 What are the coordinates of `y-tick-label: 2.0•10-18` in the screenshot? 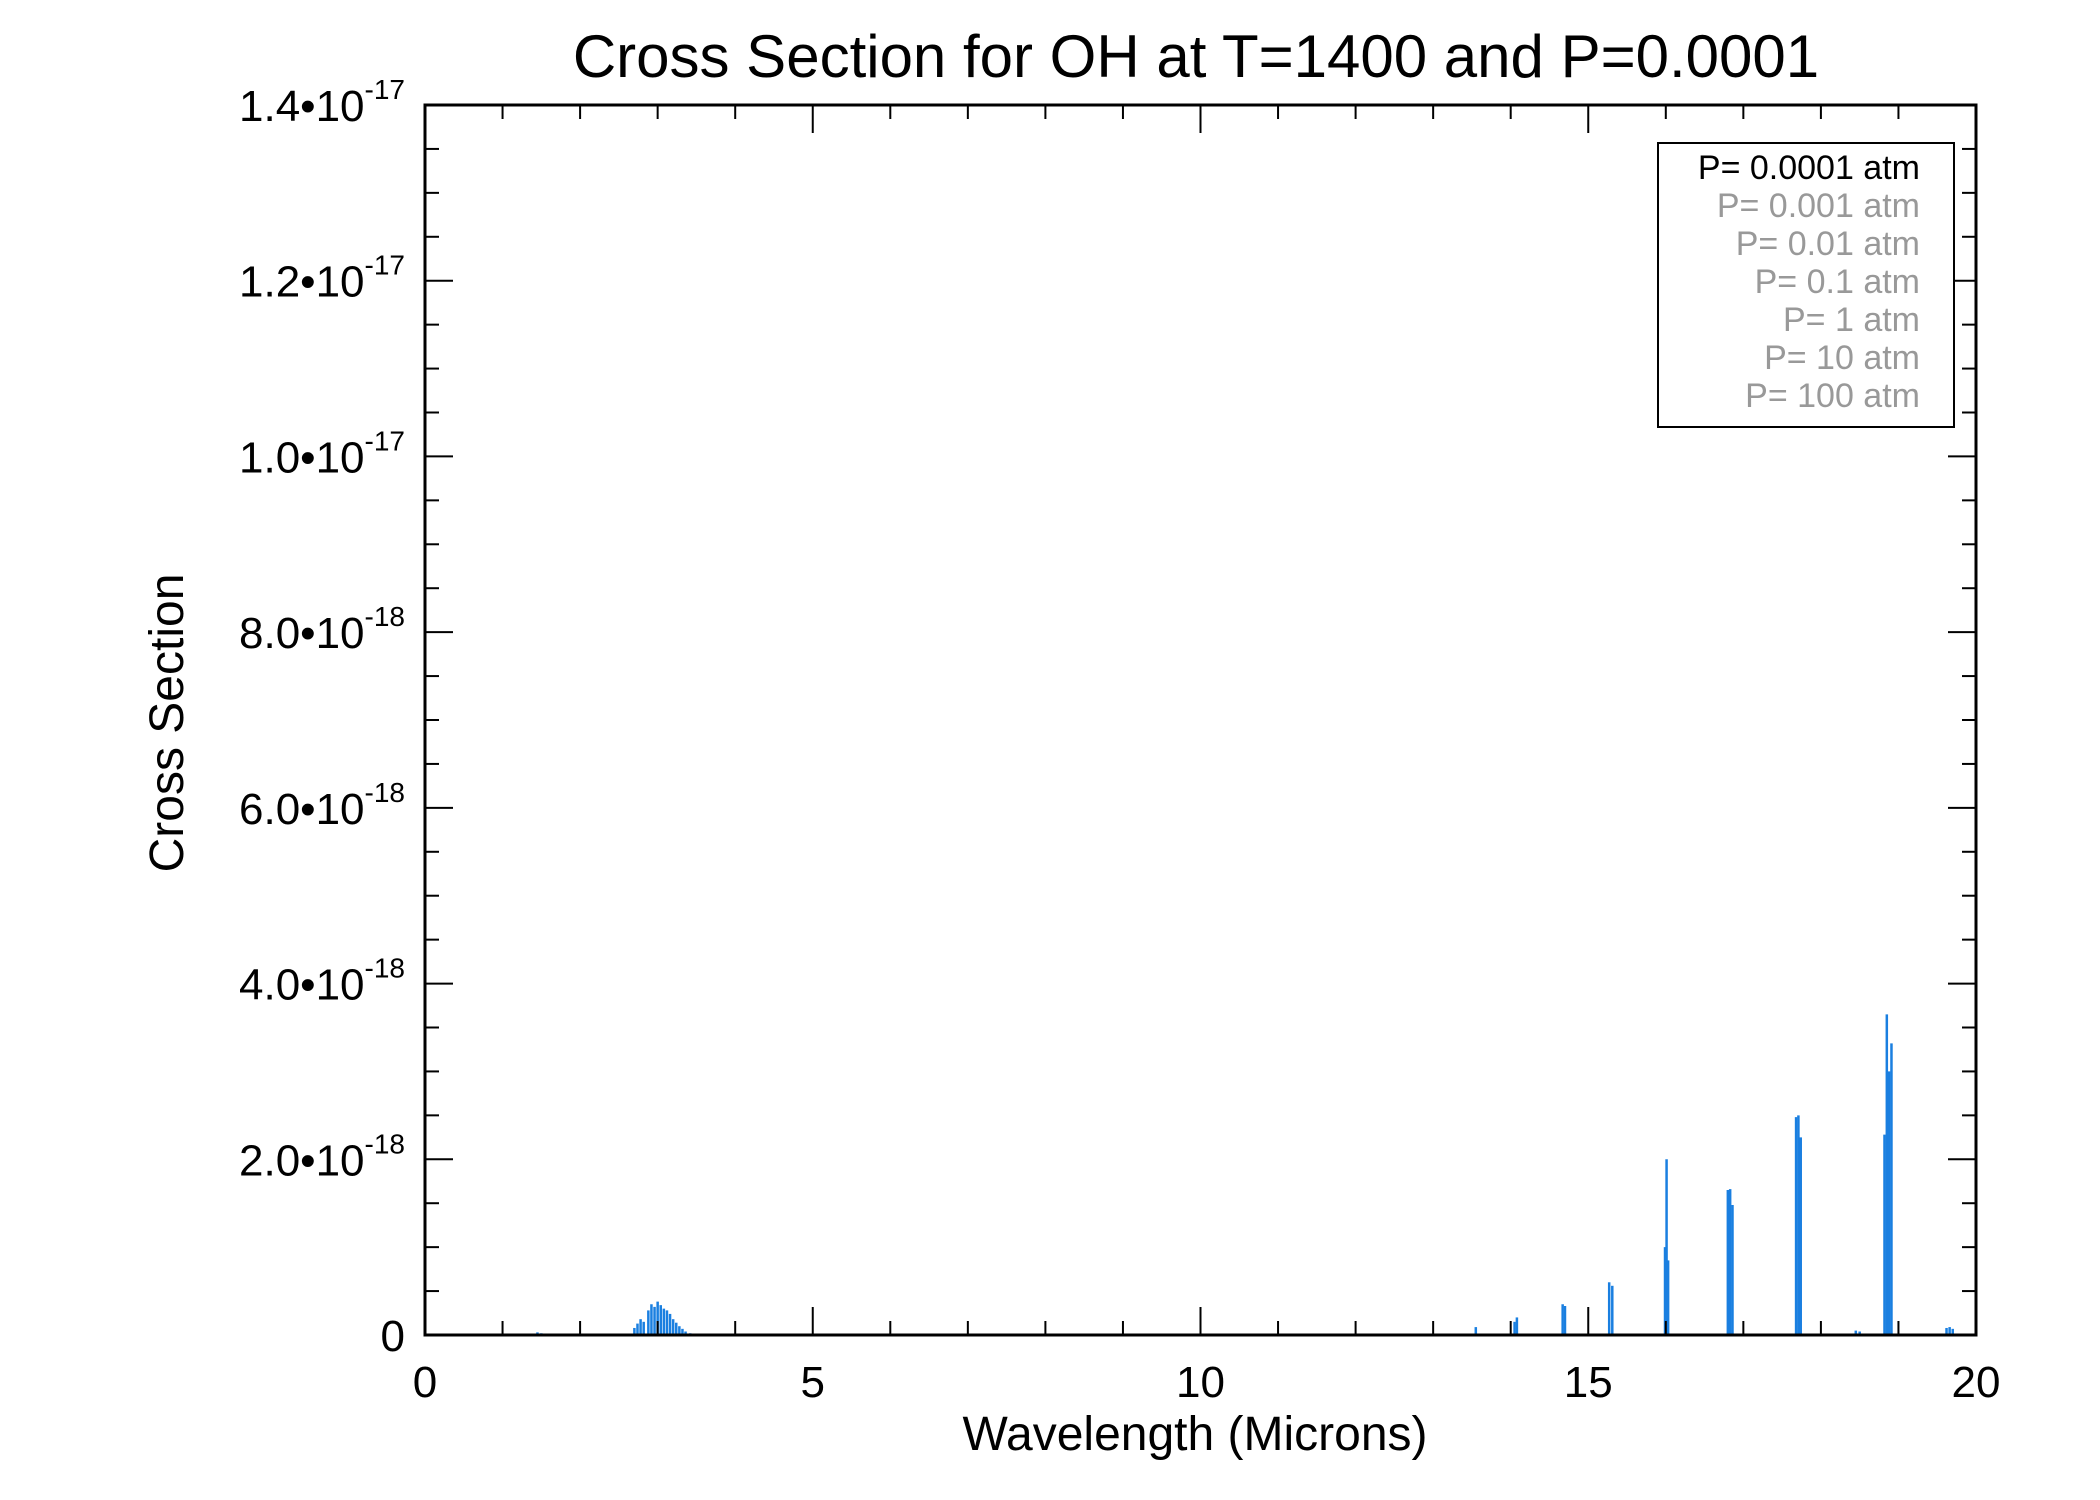 It's located at (322, 1156).